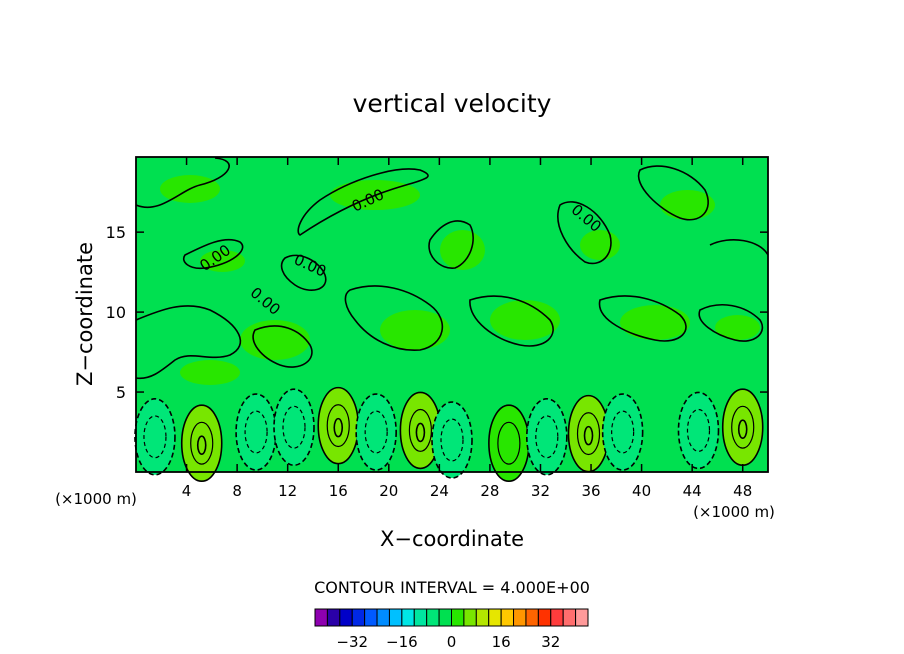  I want to click on x-tick-label: 24, so click(439, 491).